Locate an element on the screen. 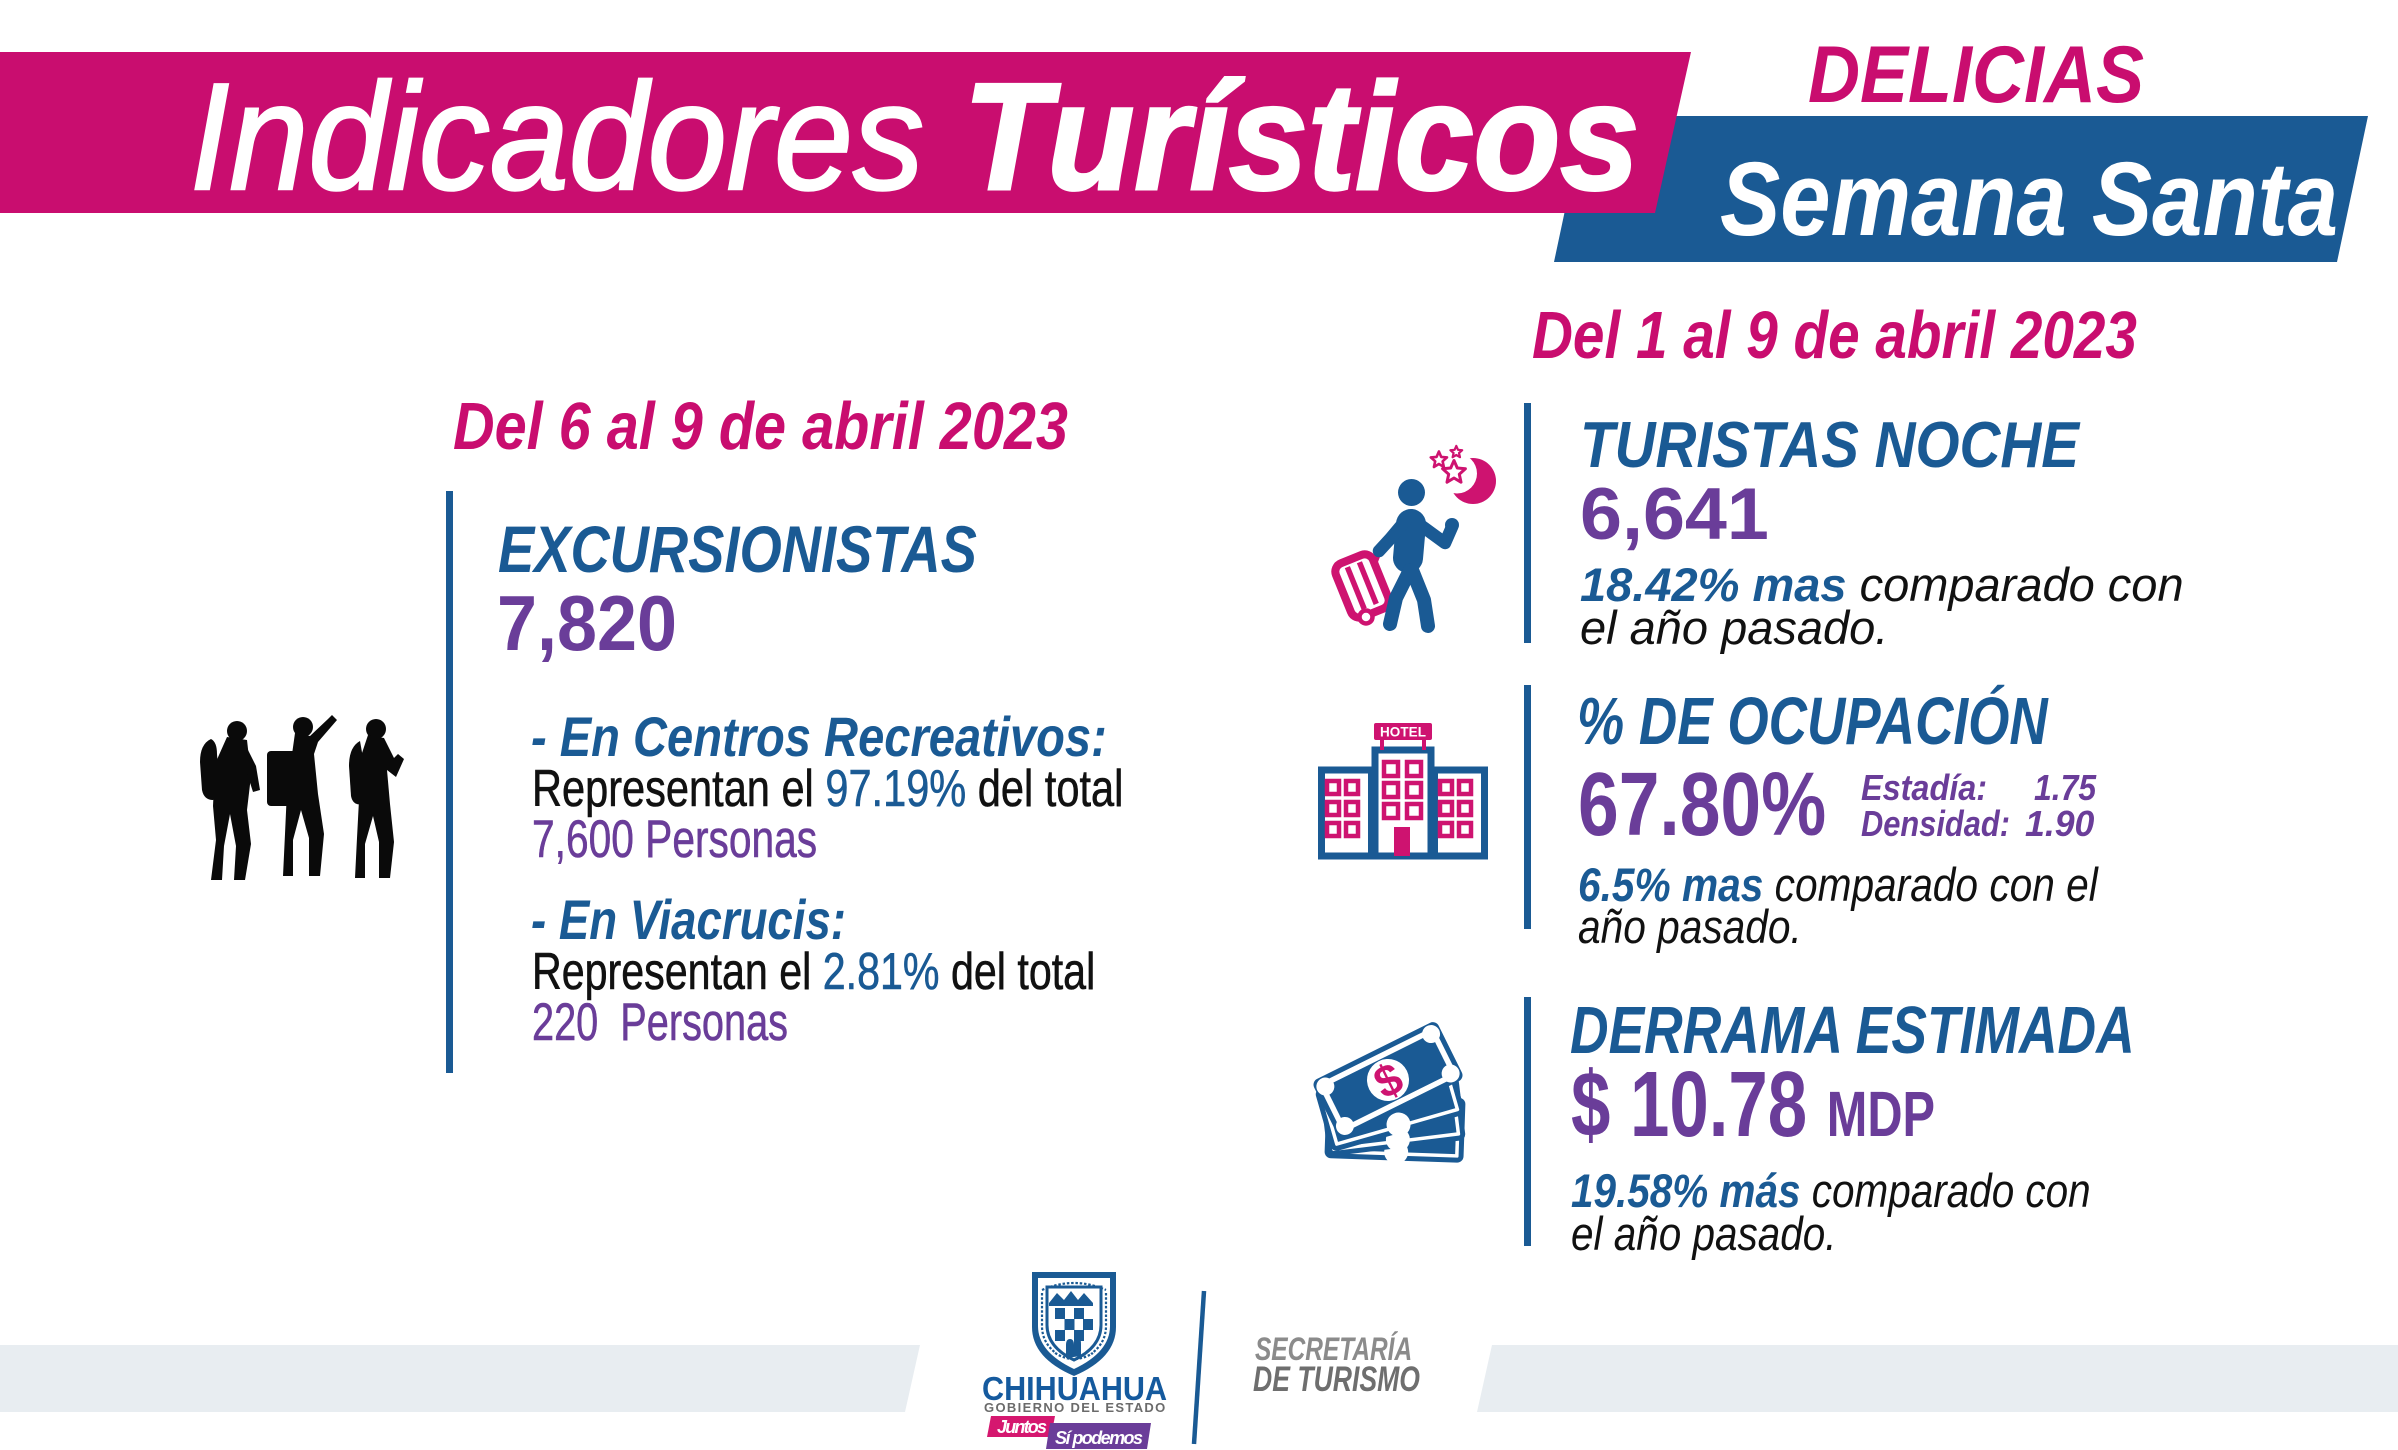 This screenshot has height=1450, width=2398. svg-text: Juntos is located at coordinates (1022, 1427).